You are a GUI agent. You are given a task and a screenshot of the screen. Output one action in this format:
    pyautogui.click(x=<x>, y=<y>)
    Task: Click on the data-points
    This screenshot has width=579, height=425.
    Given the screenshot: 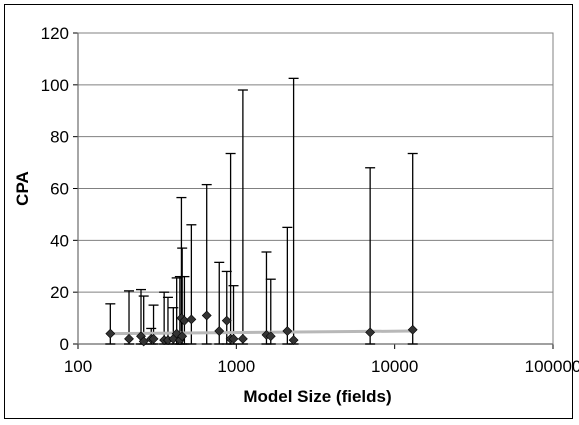 What is the action you would take?
    pyautogui.click(x=261, y=328)
    